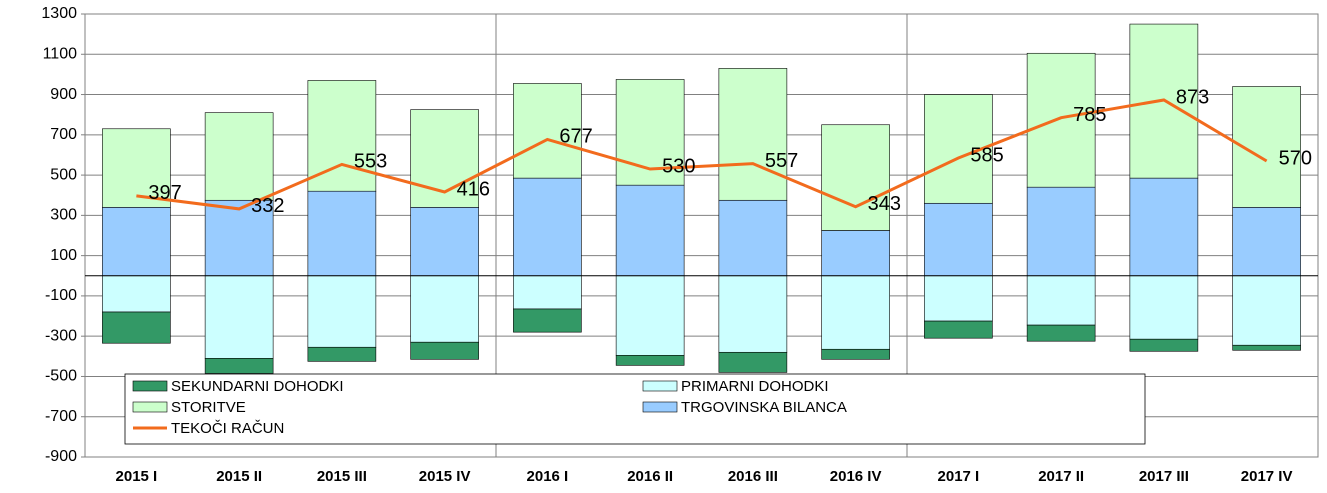 The width and height of the screenshot is (1327, 493). Describe the element at coordinates (59, 13) in the screenshot. I see `y-tick-label: 1300` at that location.